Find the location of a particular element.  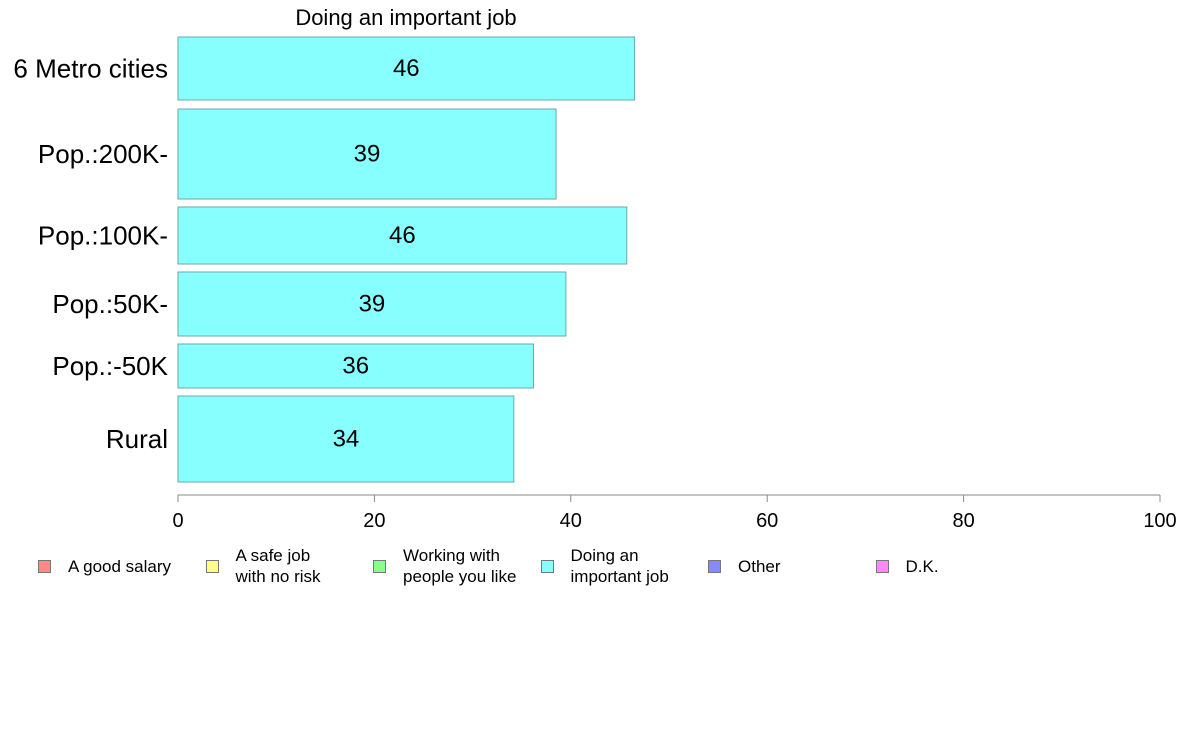

legend-item: Working with people you like is located at coordinates (444, 566).